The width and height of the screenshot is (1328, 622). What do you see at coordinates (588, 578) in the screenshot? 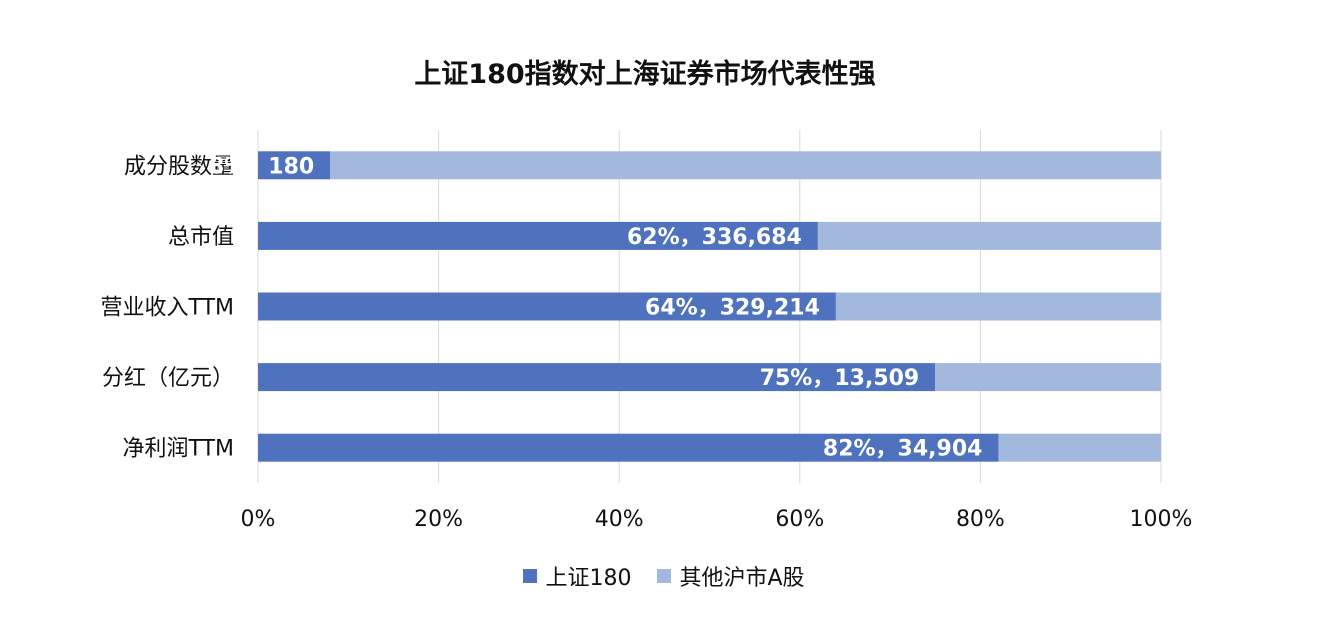
I see `legend-label-series-1: 上证180` at bounding box center [588, 578].